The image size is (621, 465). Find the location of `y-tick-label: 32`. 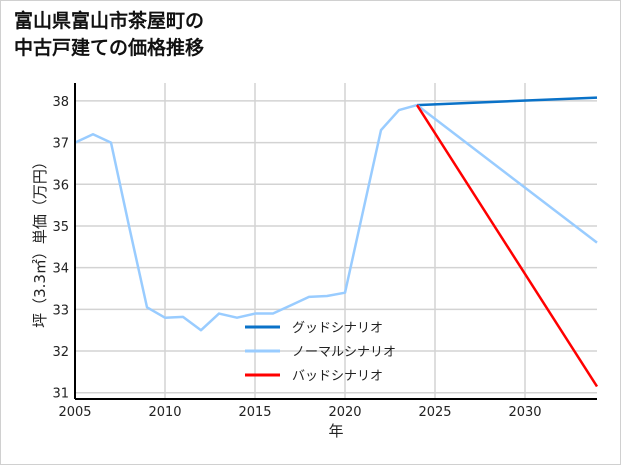

y-tick-label: 32 is located at coordinates (60, 352).